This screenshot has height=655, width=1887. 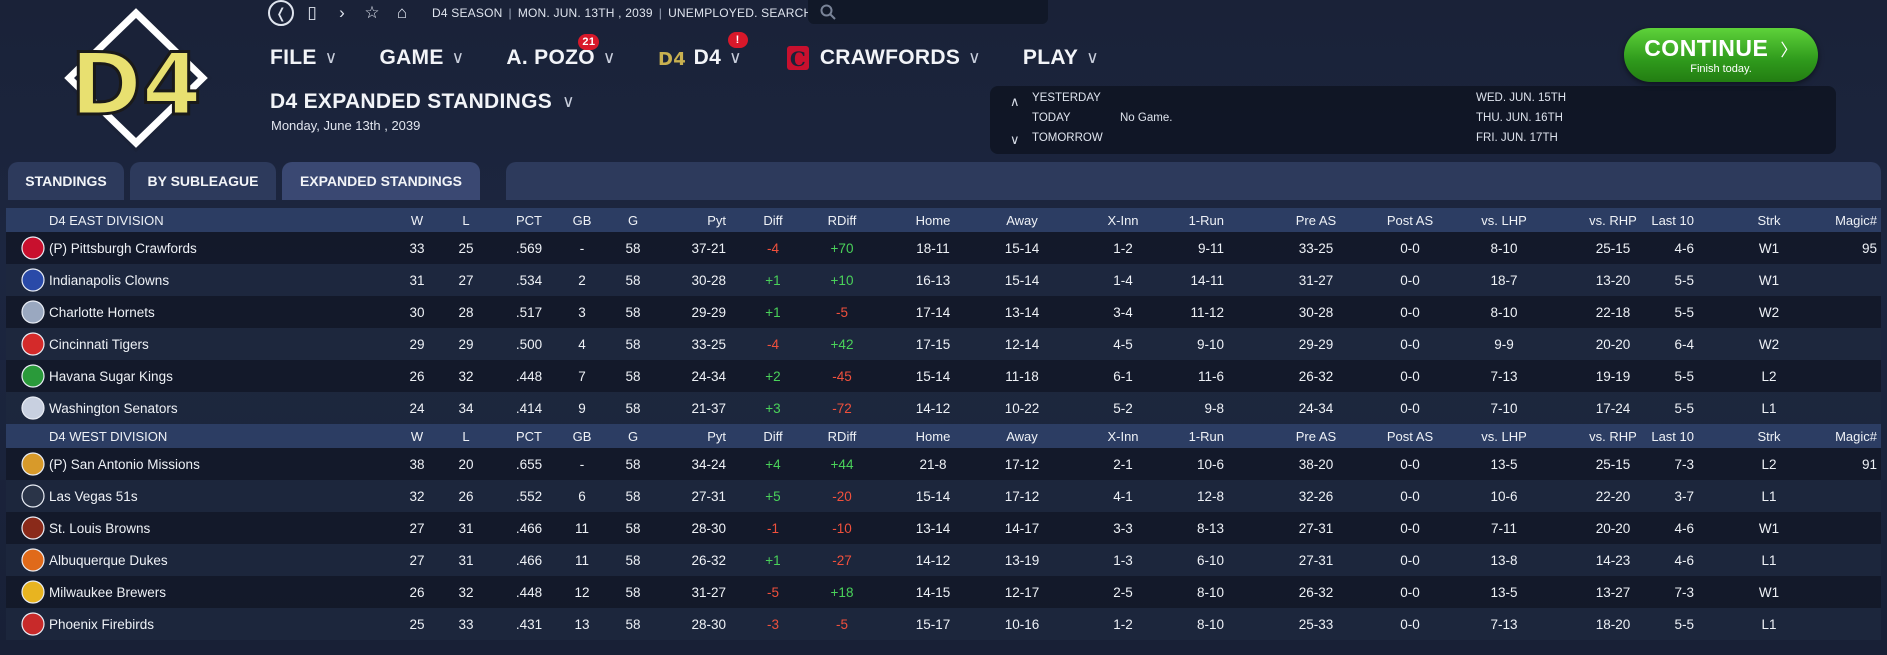 What do you see at coordinates (136, 78) in the screenshot?
I see `d4-league-logo: D4` at bounding box center [136, 78].